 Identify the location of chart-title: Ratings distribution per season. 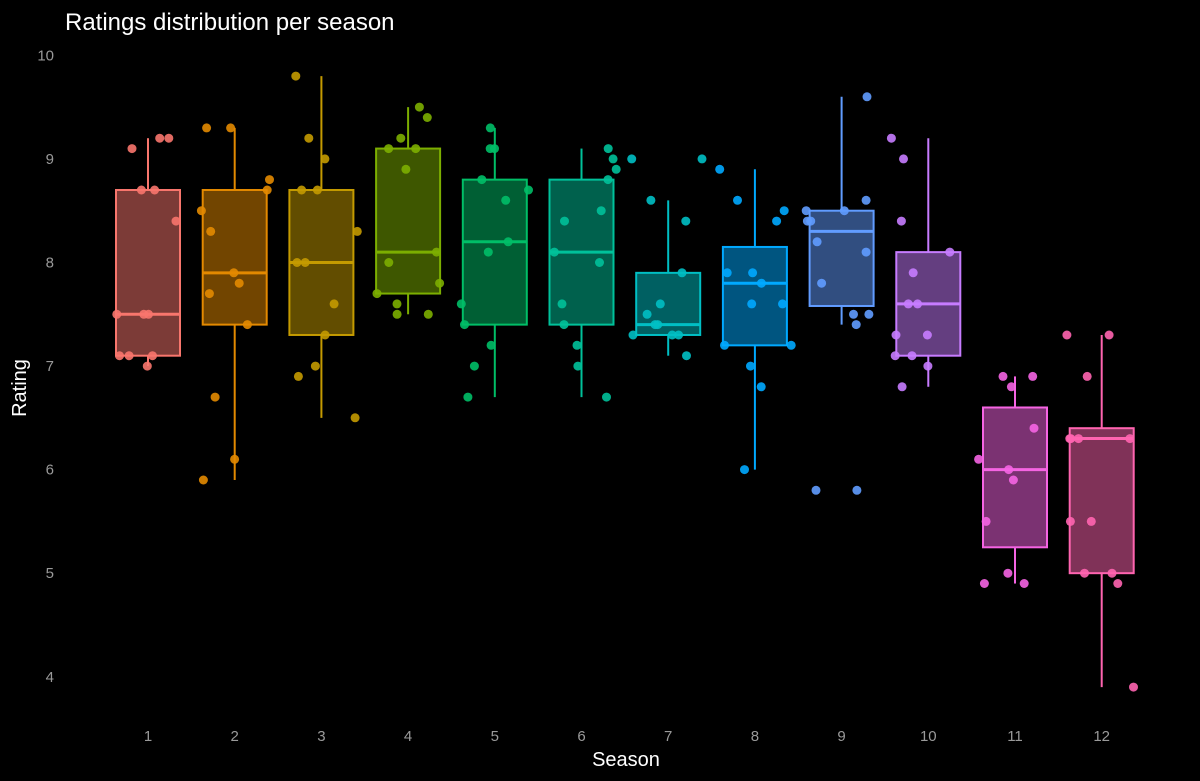
(230, 22).